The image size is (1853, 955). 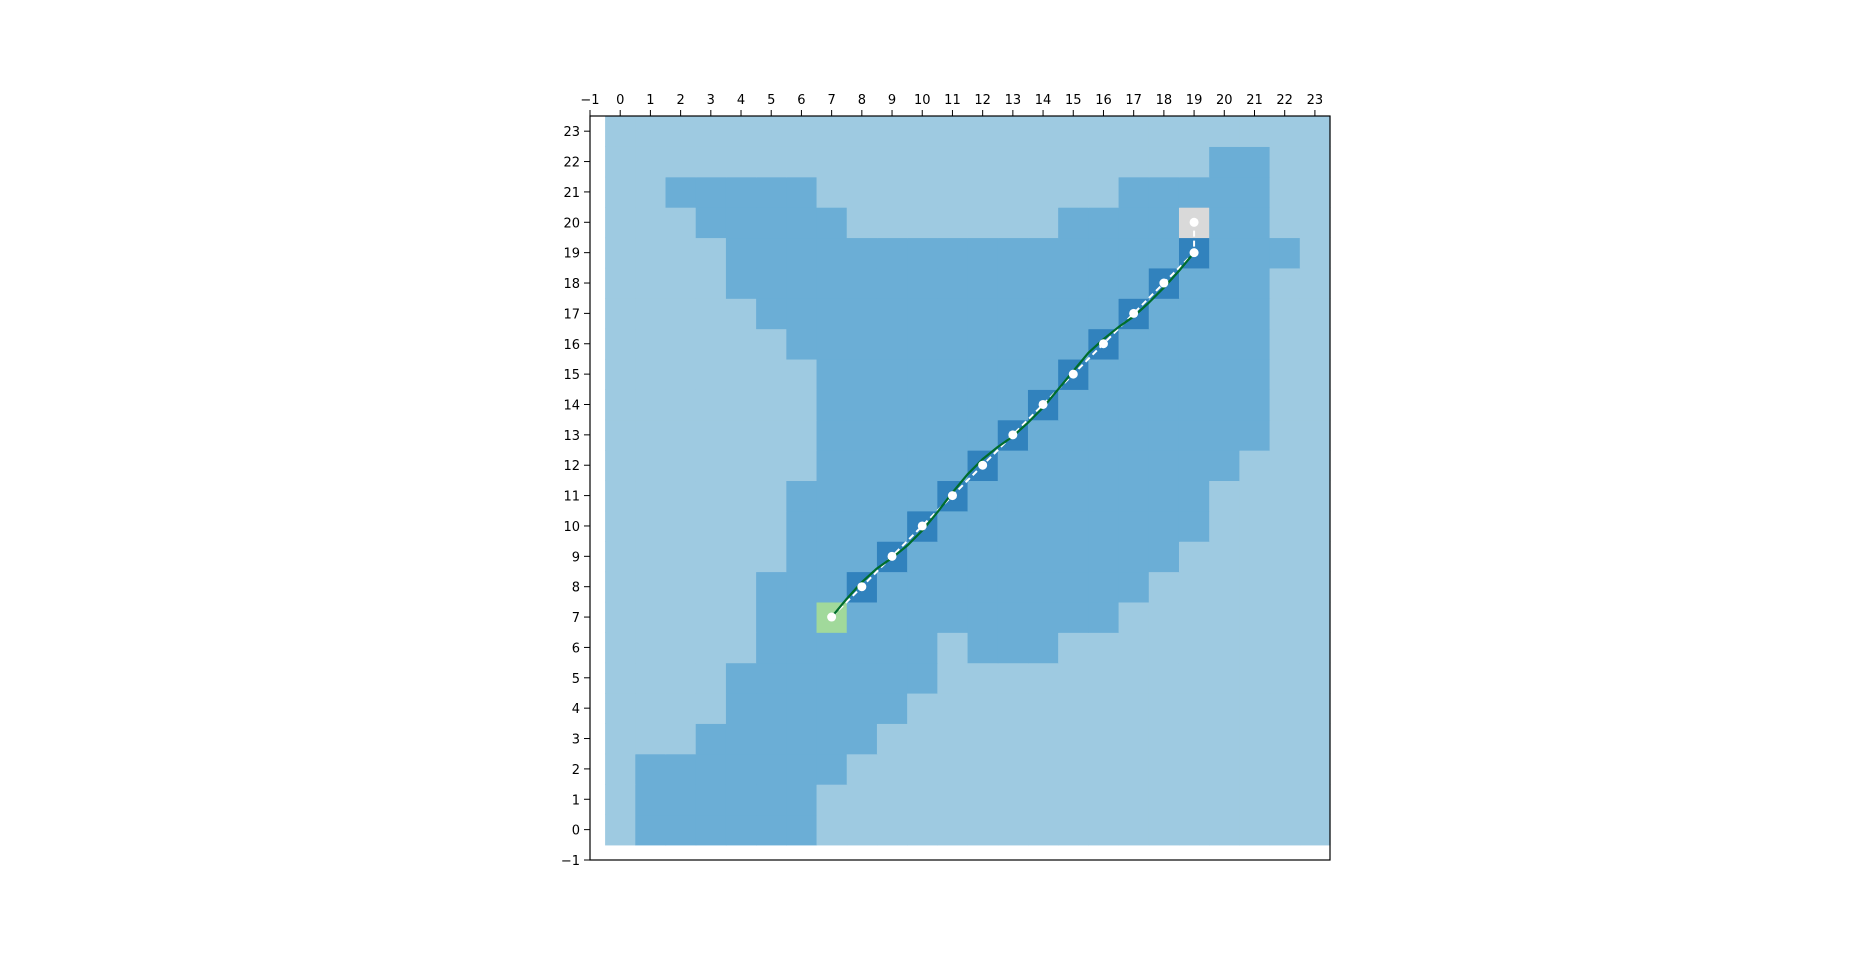 What do you see at coordinates (1133, 100) in the screenshot?
I see `x-tick-label: 17` at bounding box center [1133, 100].